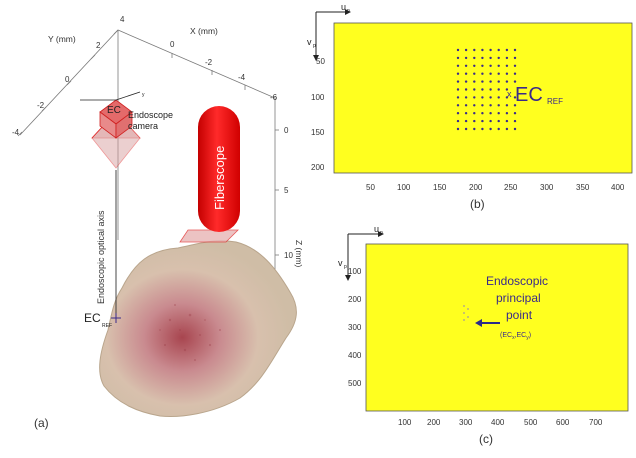 The height and width of the screenshot is (458, 636). Describe the element at coordinates (62, 39) in the screenshot. I see `y-axis-title: Y (mm)` at that location.